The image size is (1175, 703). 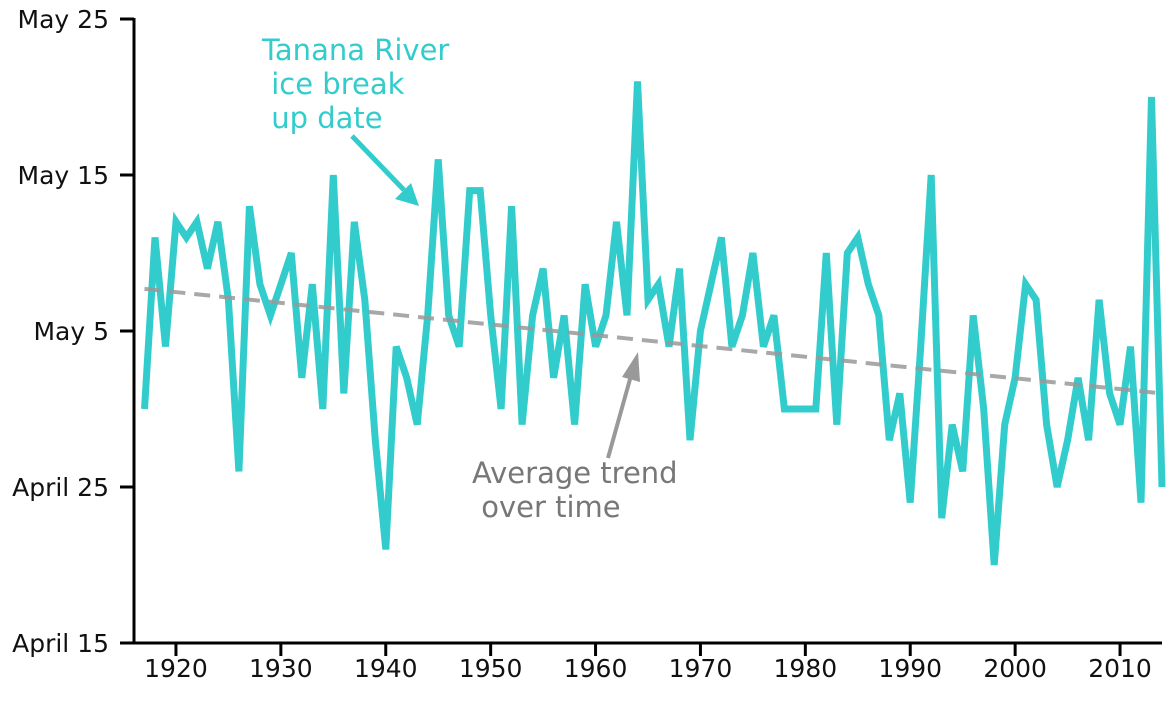 What do you see at coordinates (546, 507) in the screenshot?
I see `annotation-line: over time` at bounding box center [546, 507].